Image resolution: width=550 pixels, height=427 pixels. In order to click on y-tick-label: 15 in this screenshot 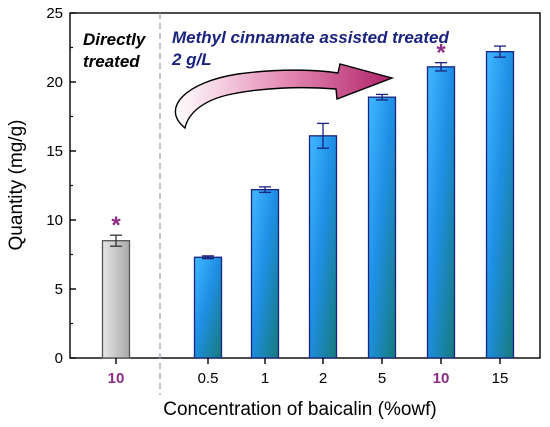, I will do `click(54, 151)`.